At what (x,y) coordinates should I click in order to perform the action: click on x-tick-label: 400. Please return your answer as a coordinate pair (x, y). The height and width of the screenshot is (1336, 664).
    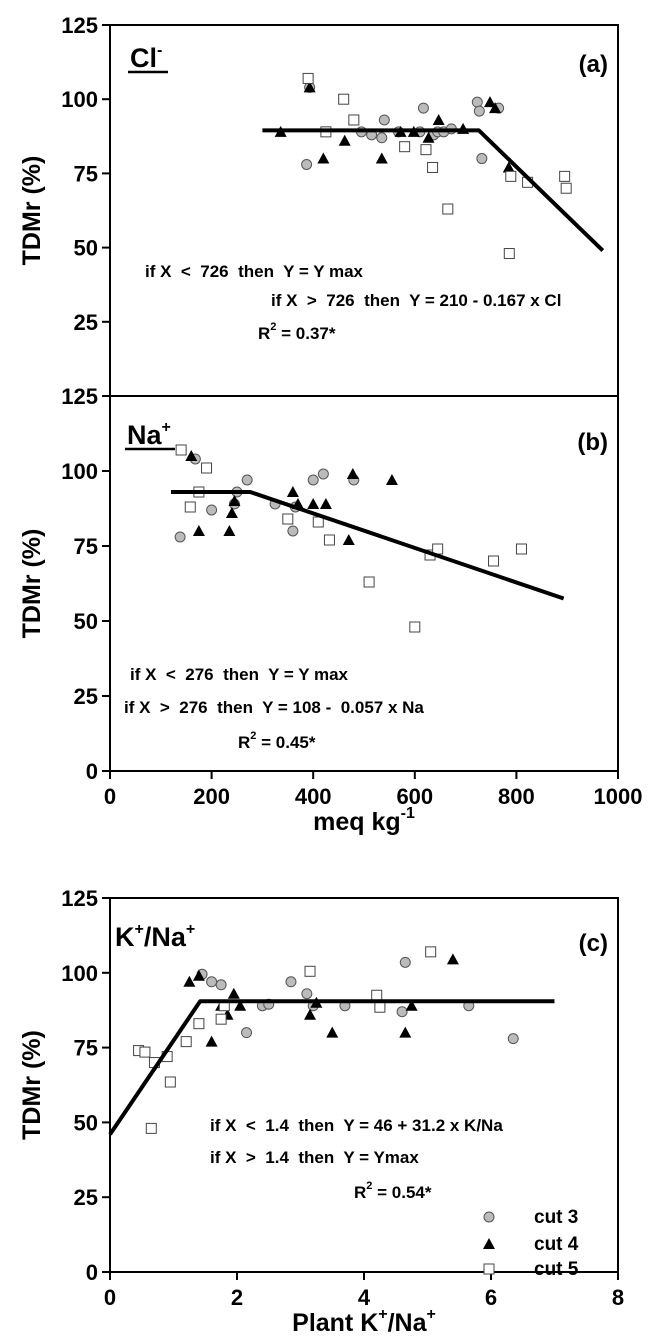
    Looking at the image, I should click on (313, 796).